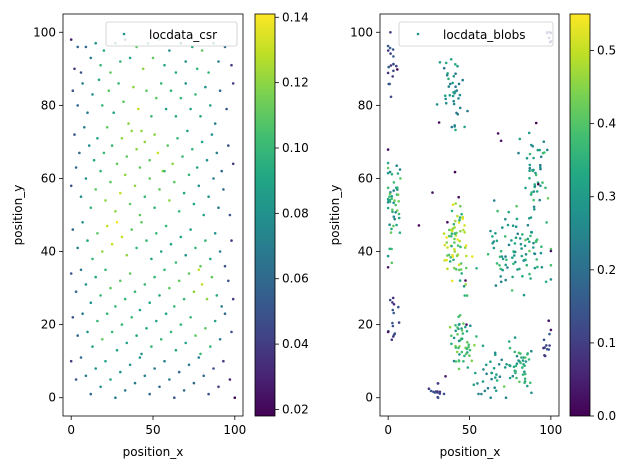 The image size is (632, 469). What do you see at coordinates (153, 452) in the screenshot?
I see `x-axis-label-left: position_x` at bounding box center [153, 452].